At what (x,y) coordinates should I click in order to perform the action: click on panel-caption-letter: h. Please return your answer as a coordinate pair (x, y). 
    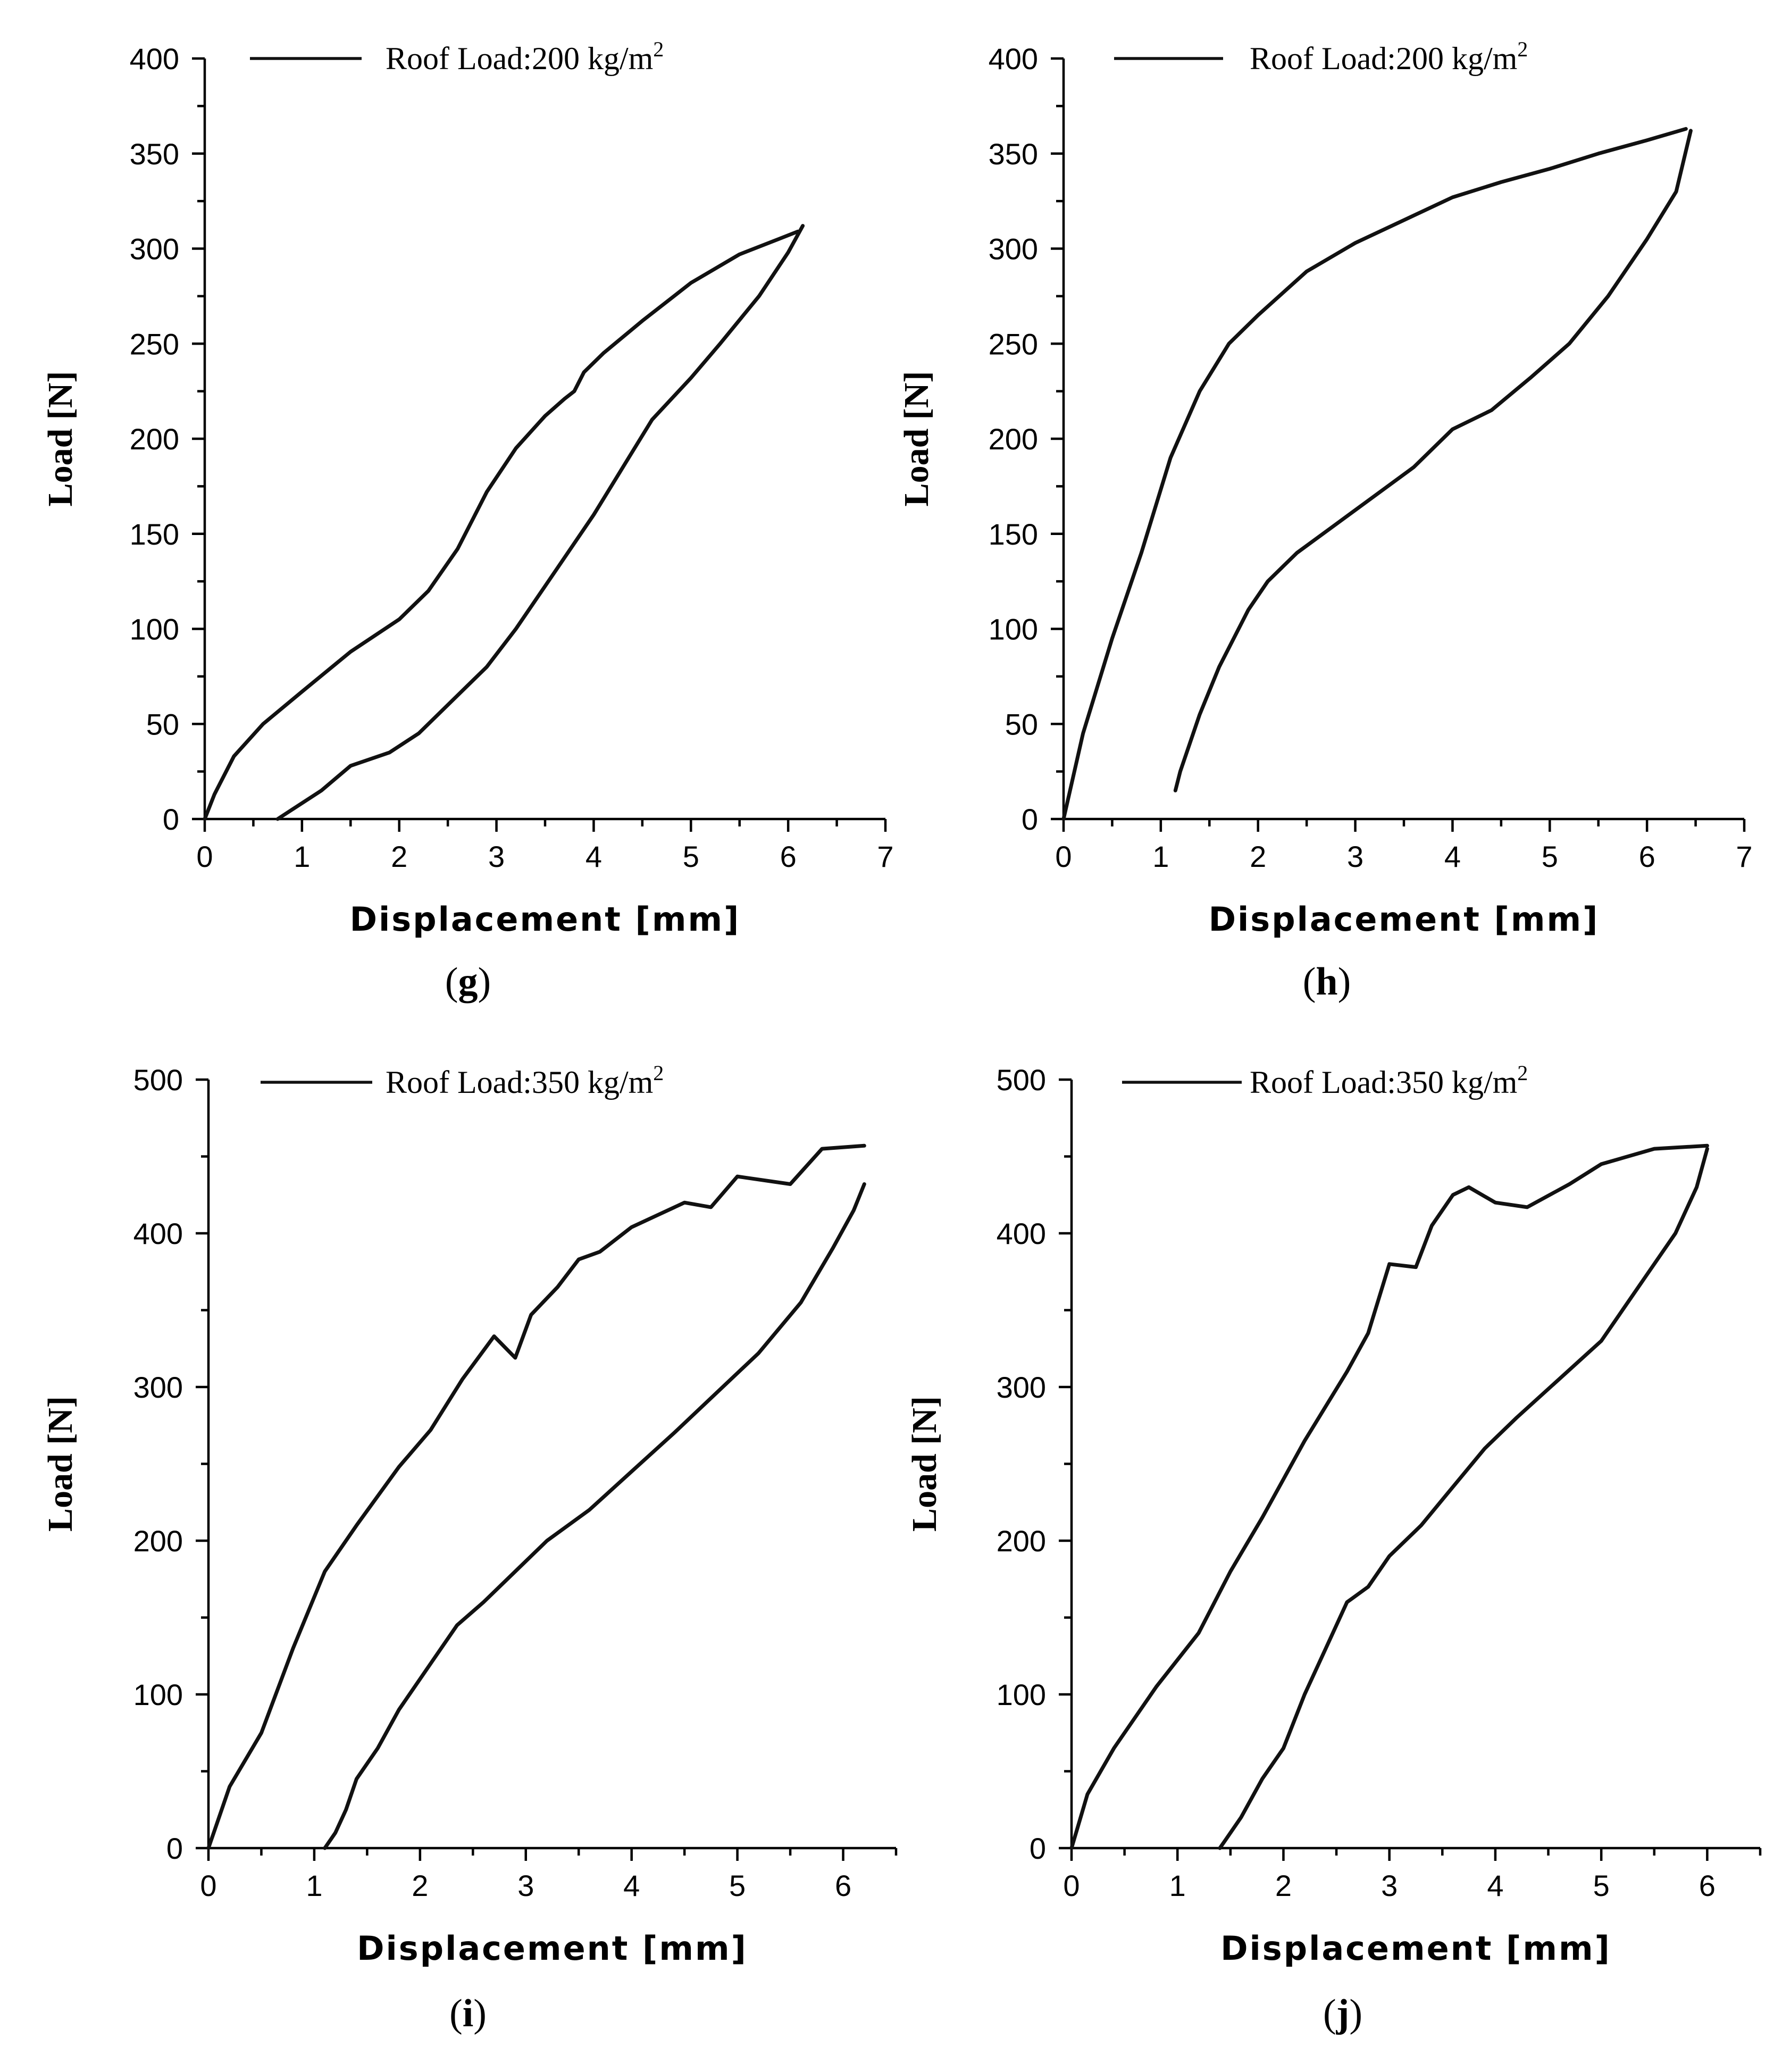
    Looking at the image, I should click on (1326, 982).